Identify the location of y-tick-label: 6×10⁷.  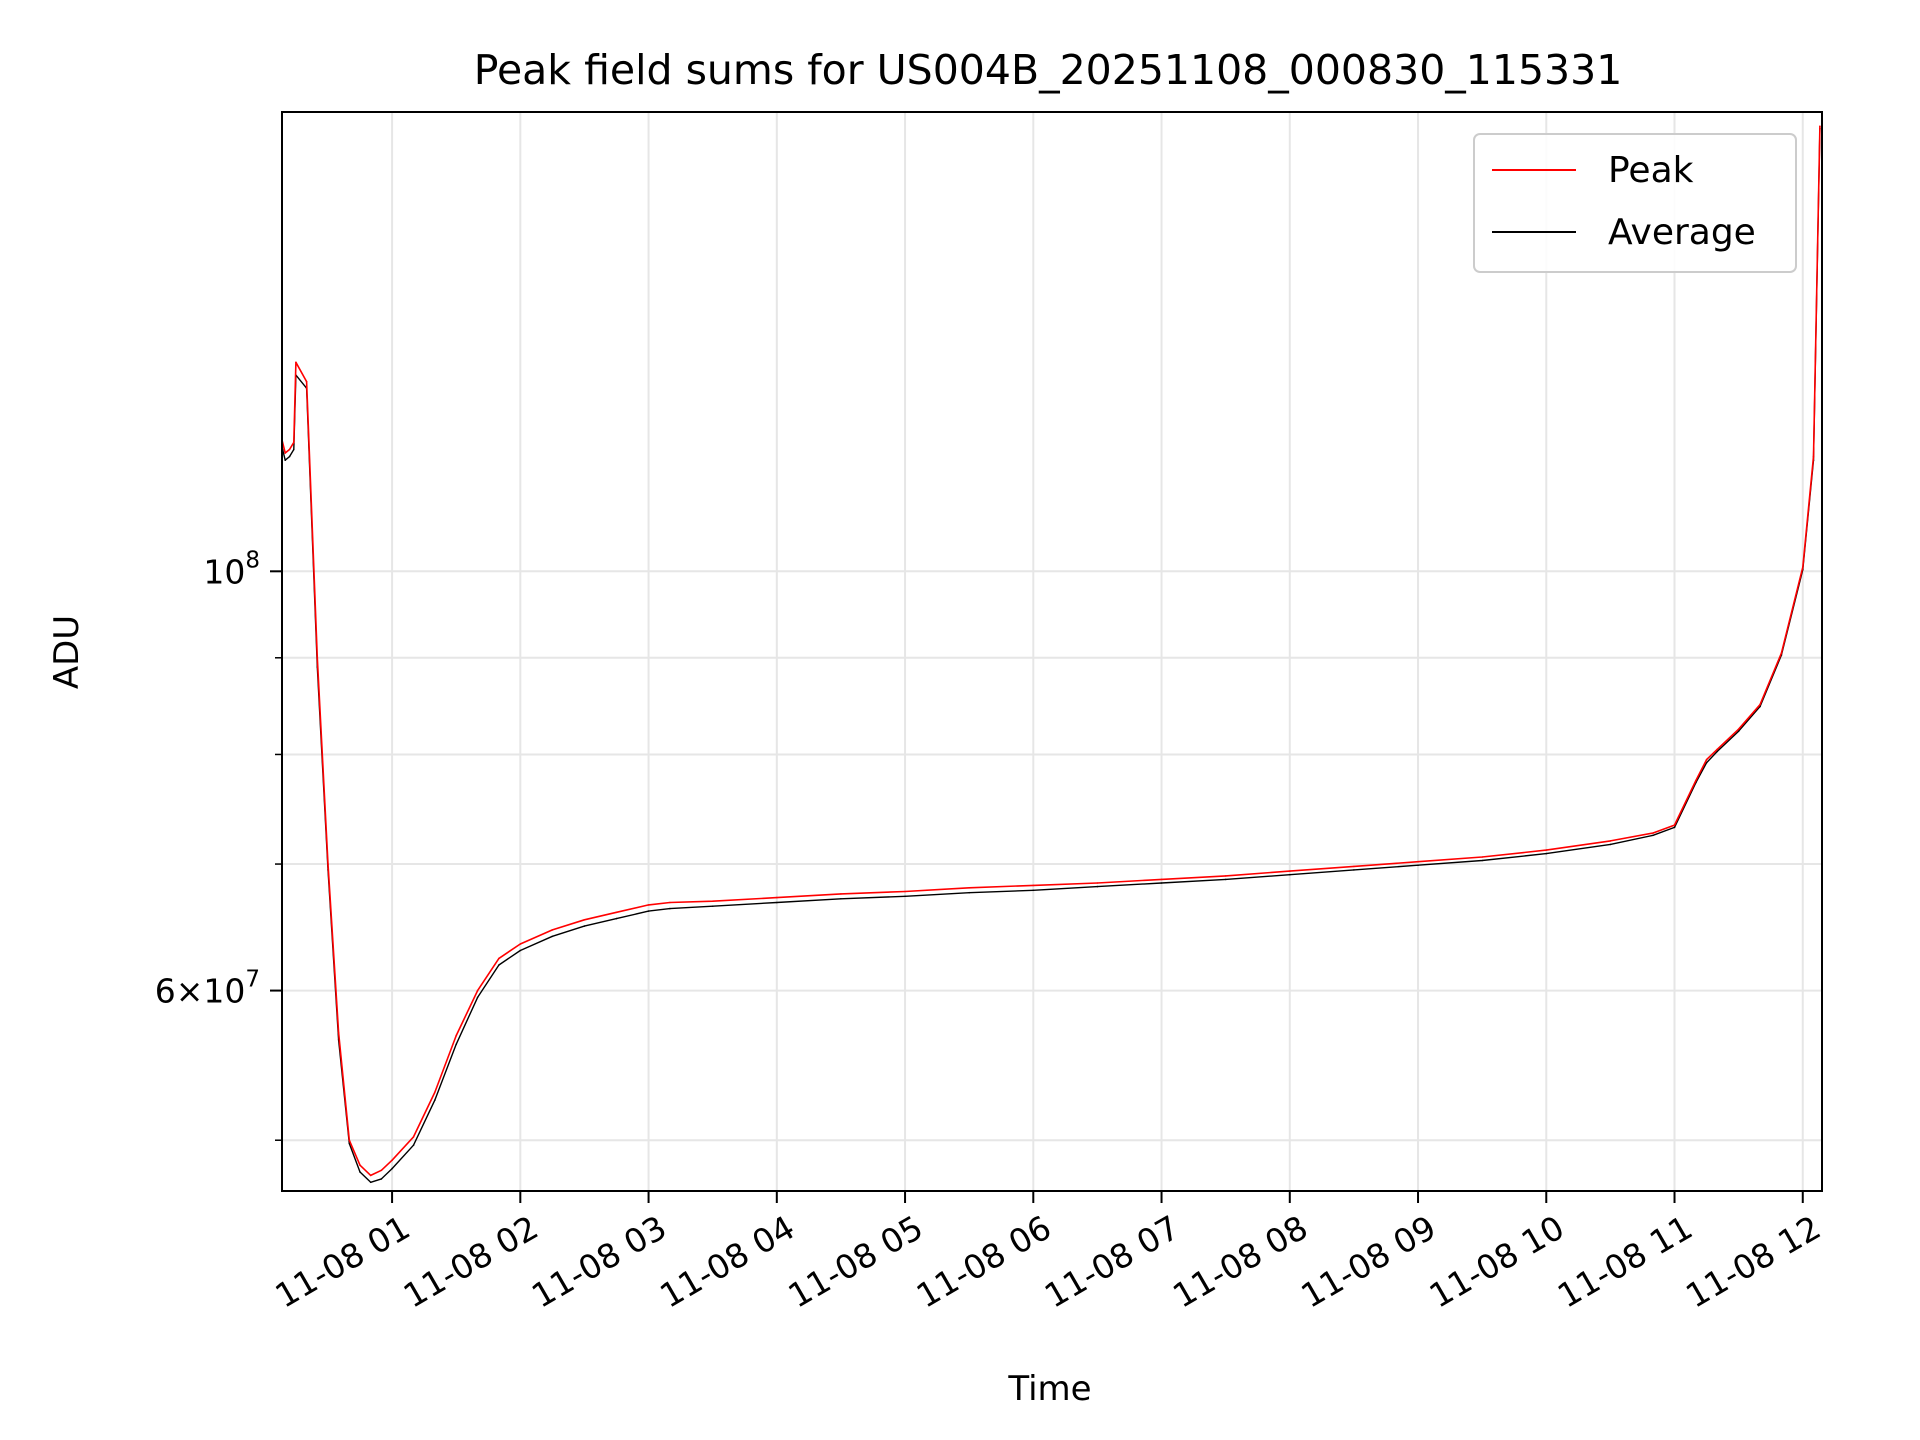
(207, 989).